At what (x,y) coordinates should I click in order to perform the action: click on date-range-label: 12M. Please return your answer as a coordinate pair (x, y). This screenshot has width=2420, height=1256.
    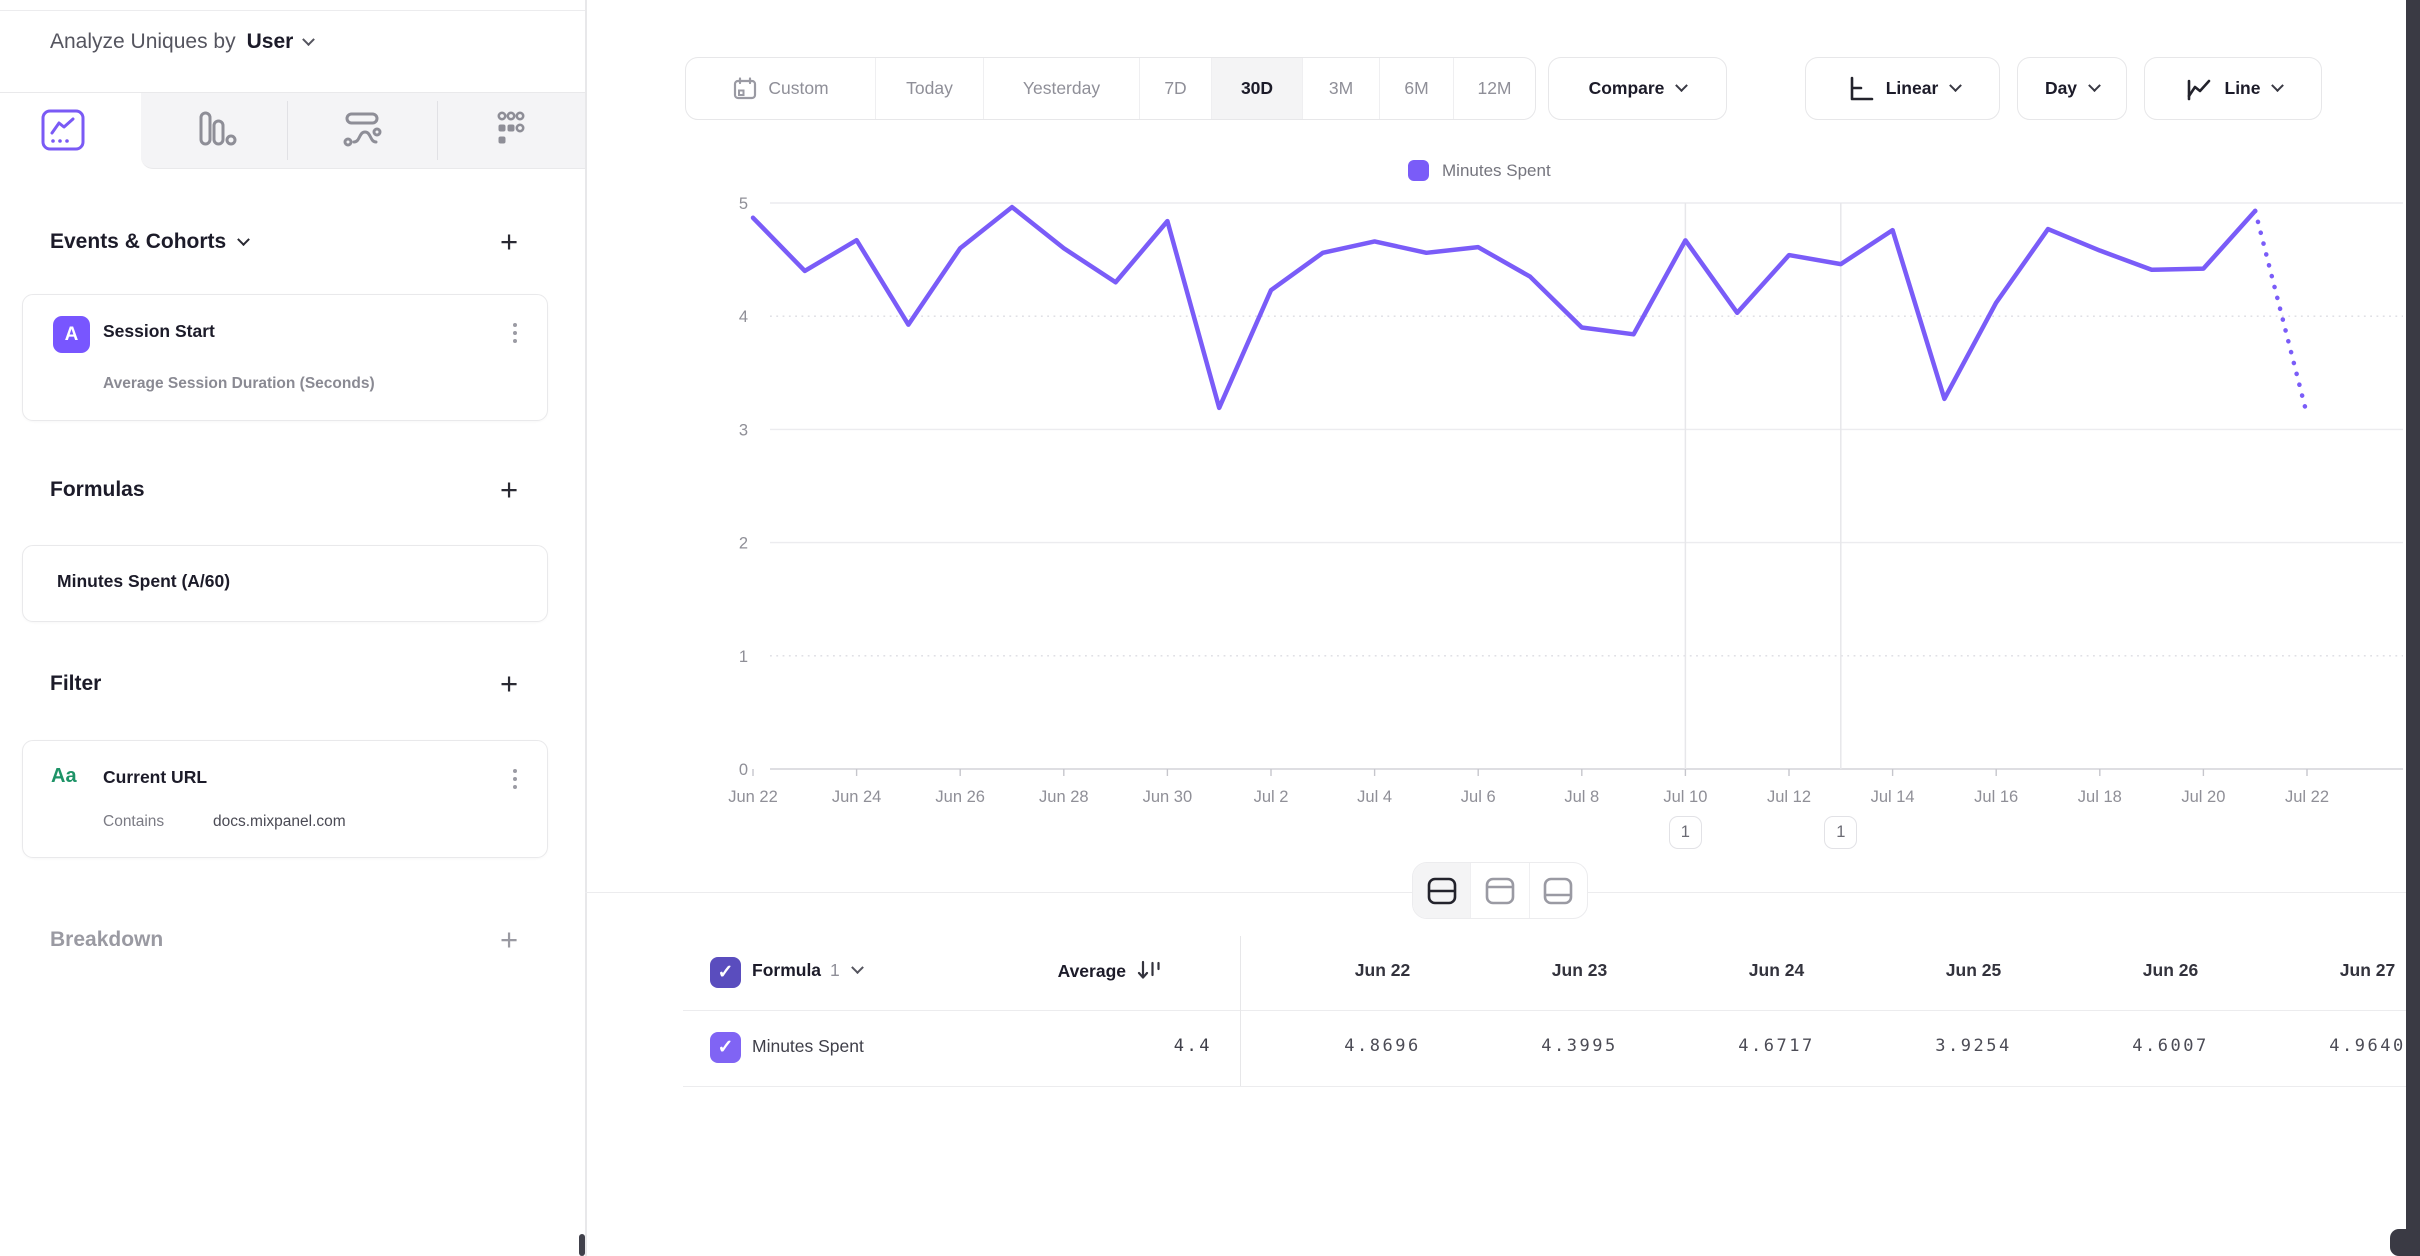
    Looking at the image, I should click on (1494, 88).